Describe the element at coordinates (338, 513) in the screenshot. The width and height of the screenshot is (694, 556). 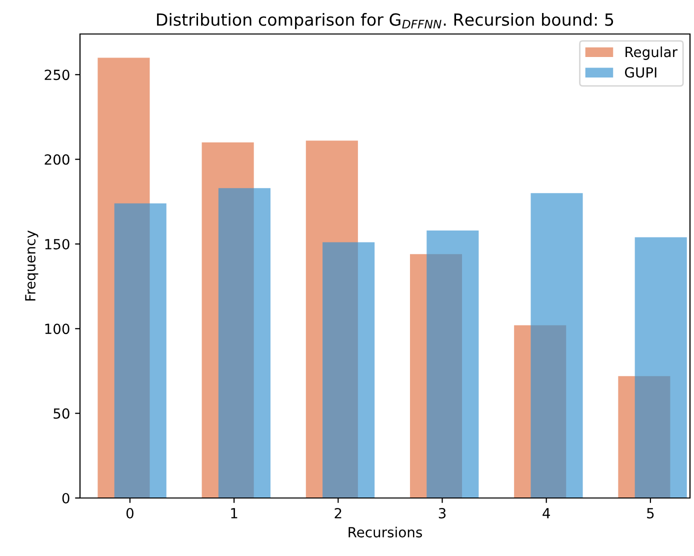
I see `x-tick-label: 2` at that location.